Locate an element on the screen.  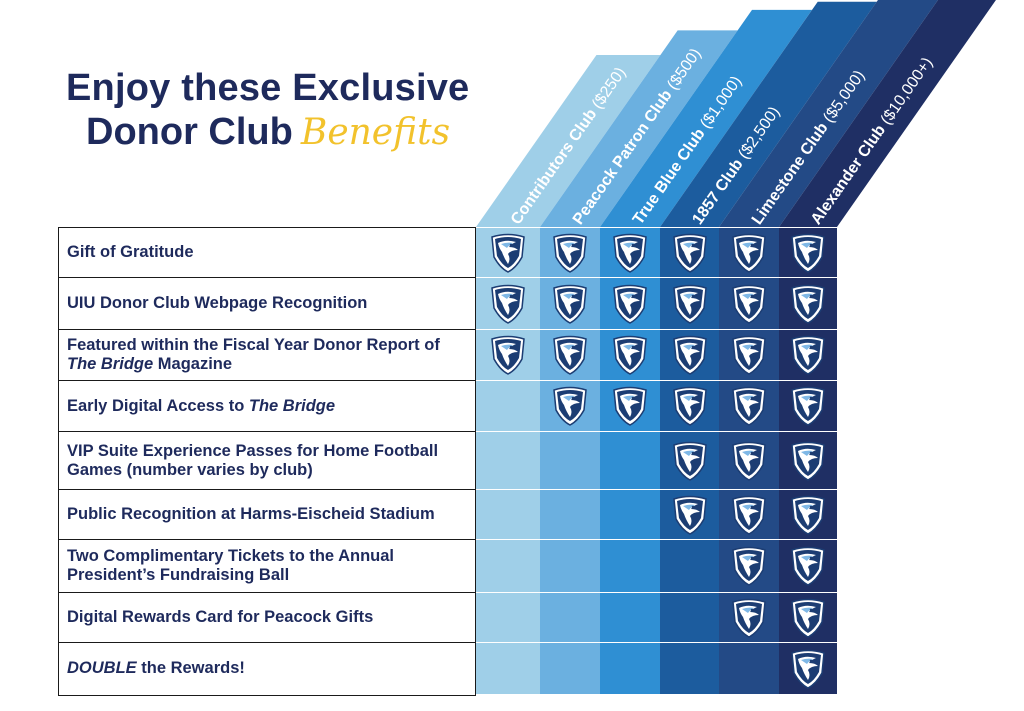
benefit-text: Digital Rewards Card for Peacock Gifts is located at coordinates (220, 617).